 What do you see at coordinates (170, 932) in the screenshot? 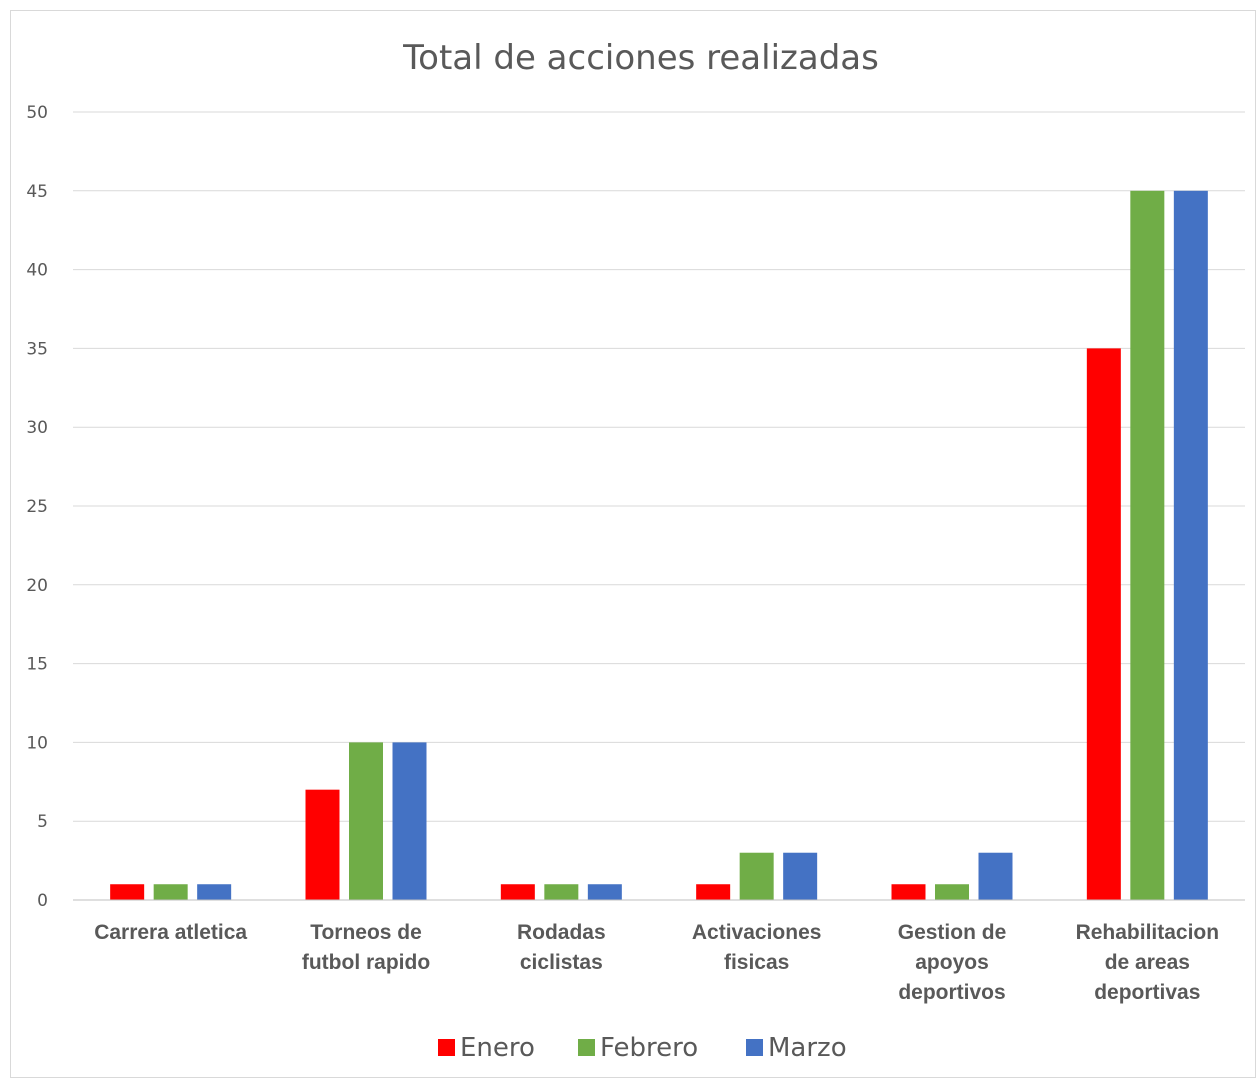
I see `category-label: Carrera atletica` at bounding box center [170, 932].